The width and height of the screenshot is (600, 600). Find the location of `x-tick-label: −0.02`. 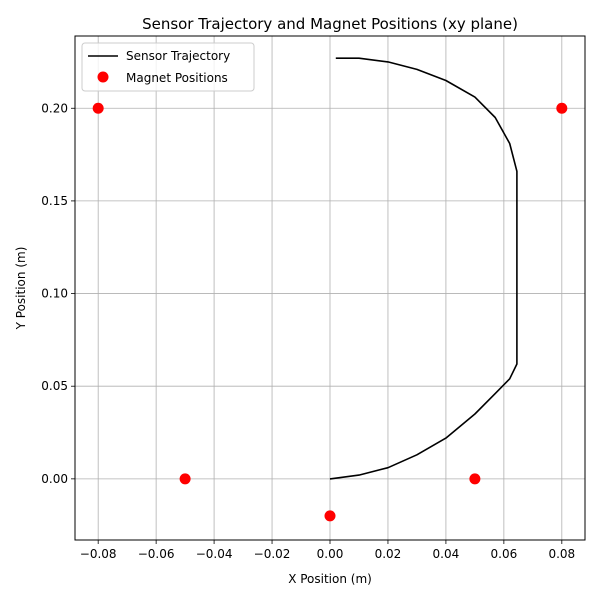

x-tick-label: −0.02 is located at coordinates (272, 554).